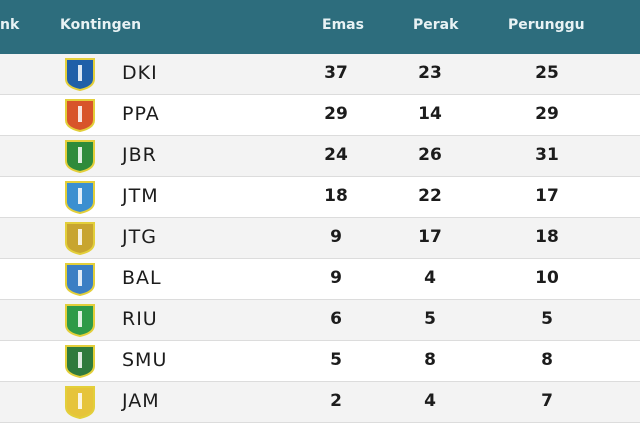  What do you see at coordinates (430, 237) in the screenshot?
I see `perak-count: 17` at bounding box center [430, 237].